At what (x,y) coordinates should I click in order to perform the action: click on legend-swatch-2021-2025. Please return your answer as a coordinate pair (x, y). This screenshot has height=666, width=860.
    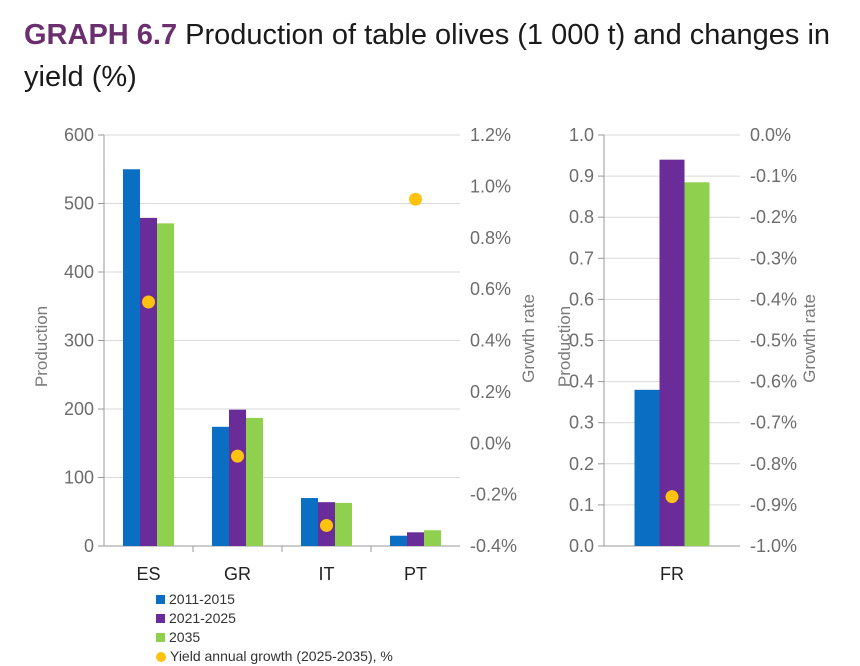
    Looking at the image, I should click on (160, 618).